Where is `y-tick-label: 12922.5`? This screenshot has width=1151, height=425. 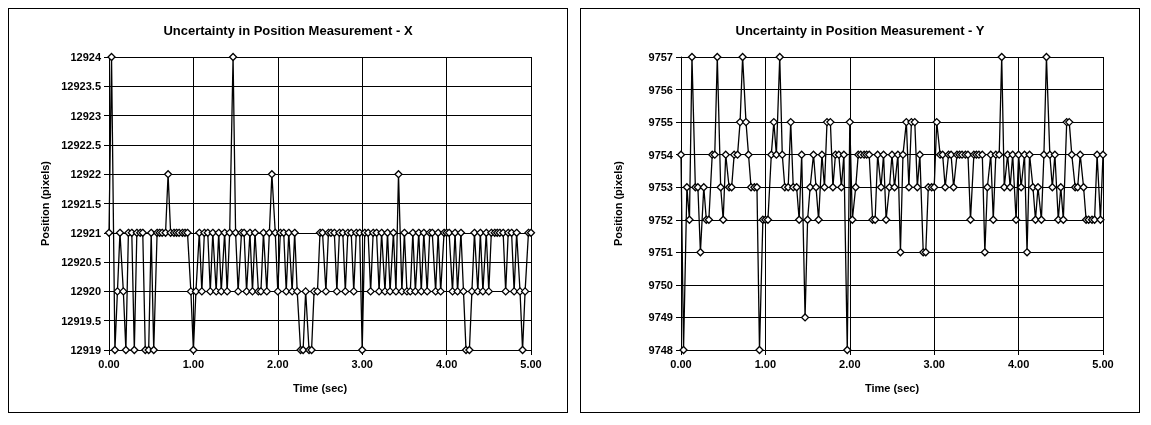 y-tick-label: 12922.5 is located at coordinates (81, 144).